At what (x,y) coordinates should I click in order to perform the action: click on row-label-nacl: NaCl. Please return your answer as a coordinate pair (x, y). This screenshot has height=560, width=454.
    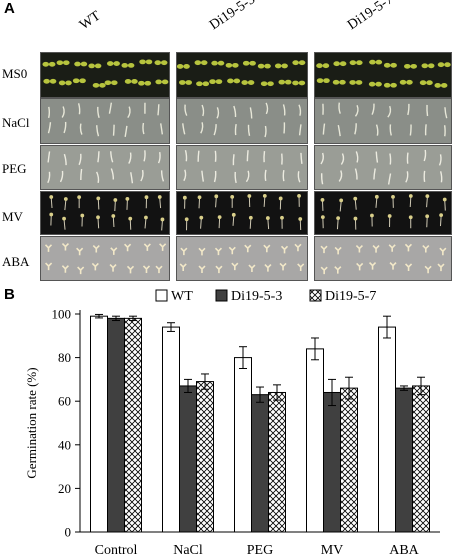
    Looking at the image, I should click on (16, 122).